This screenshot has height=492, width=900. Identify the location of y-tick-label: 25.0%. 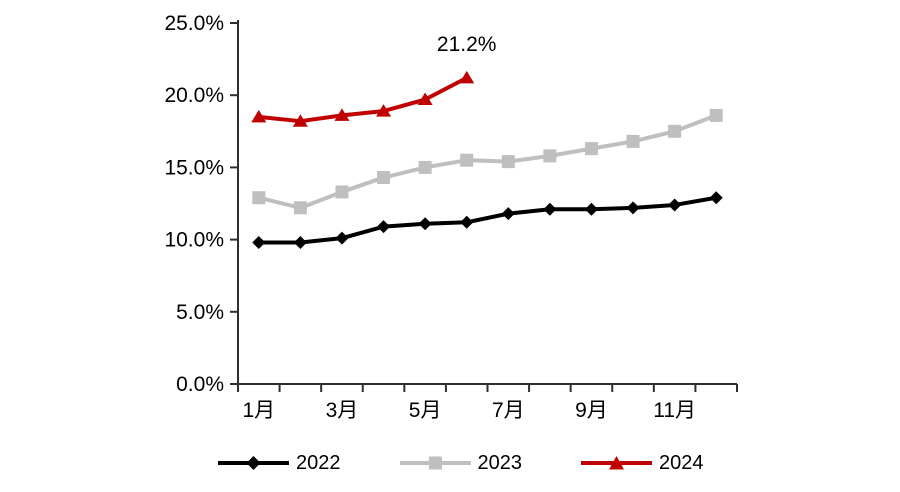
(194, 23).